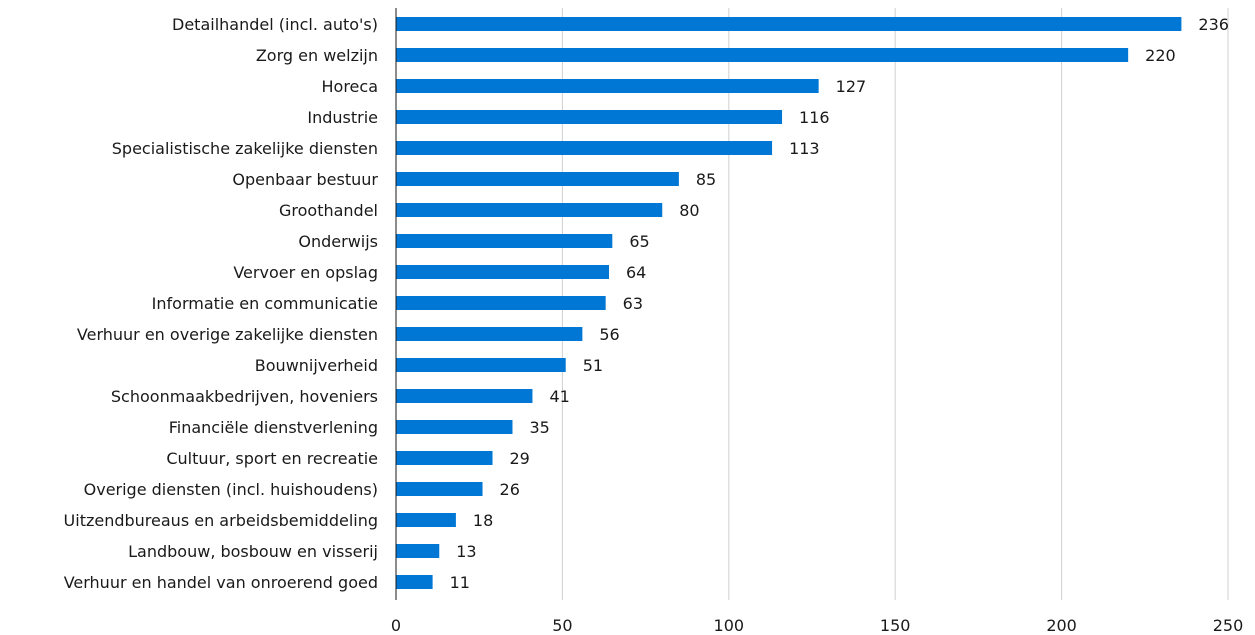 This screenshot has width=1255, height=635. Describe the element at coordinates (1213, 24) in the screenshot. I see `value-label: 236` at that location.